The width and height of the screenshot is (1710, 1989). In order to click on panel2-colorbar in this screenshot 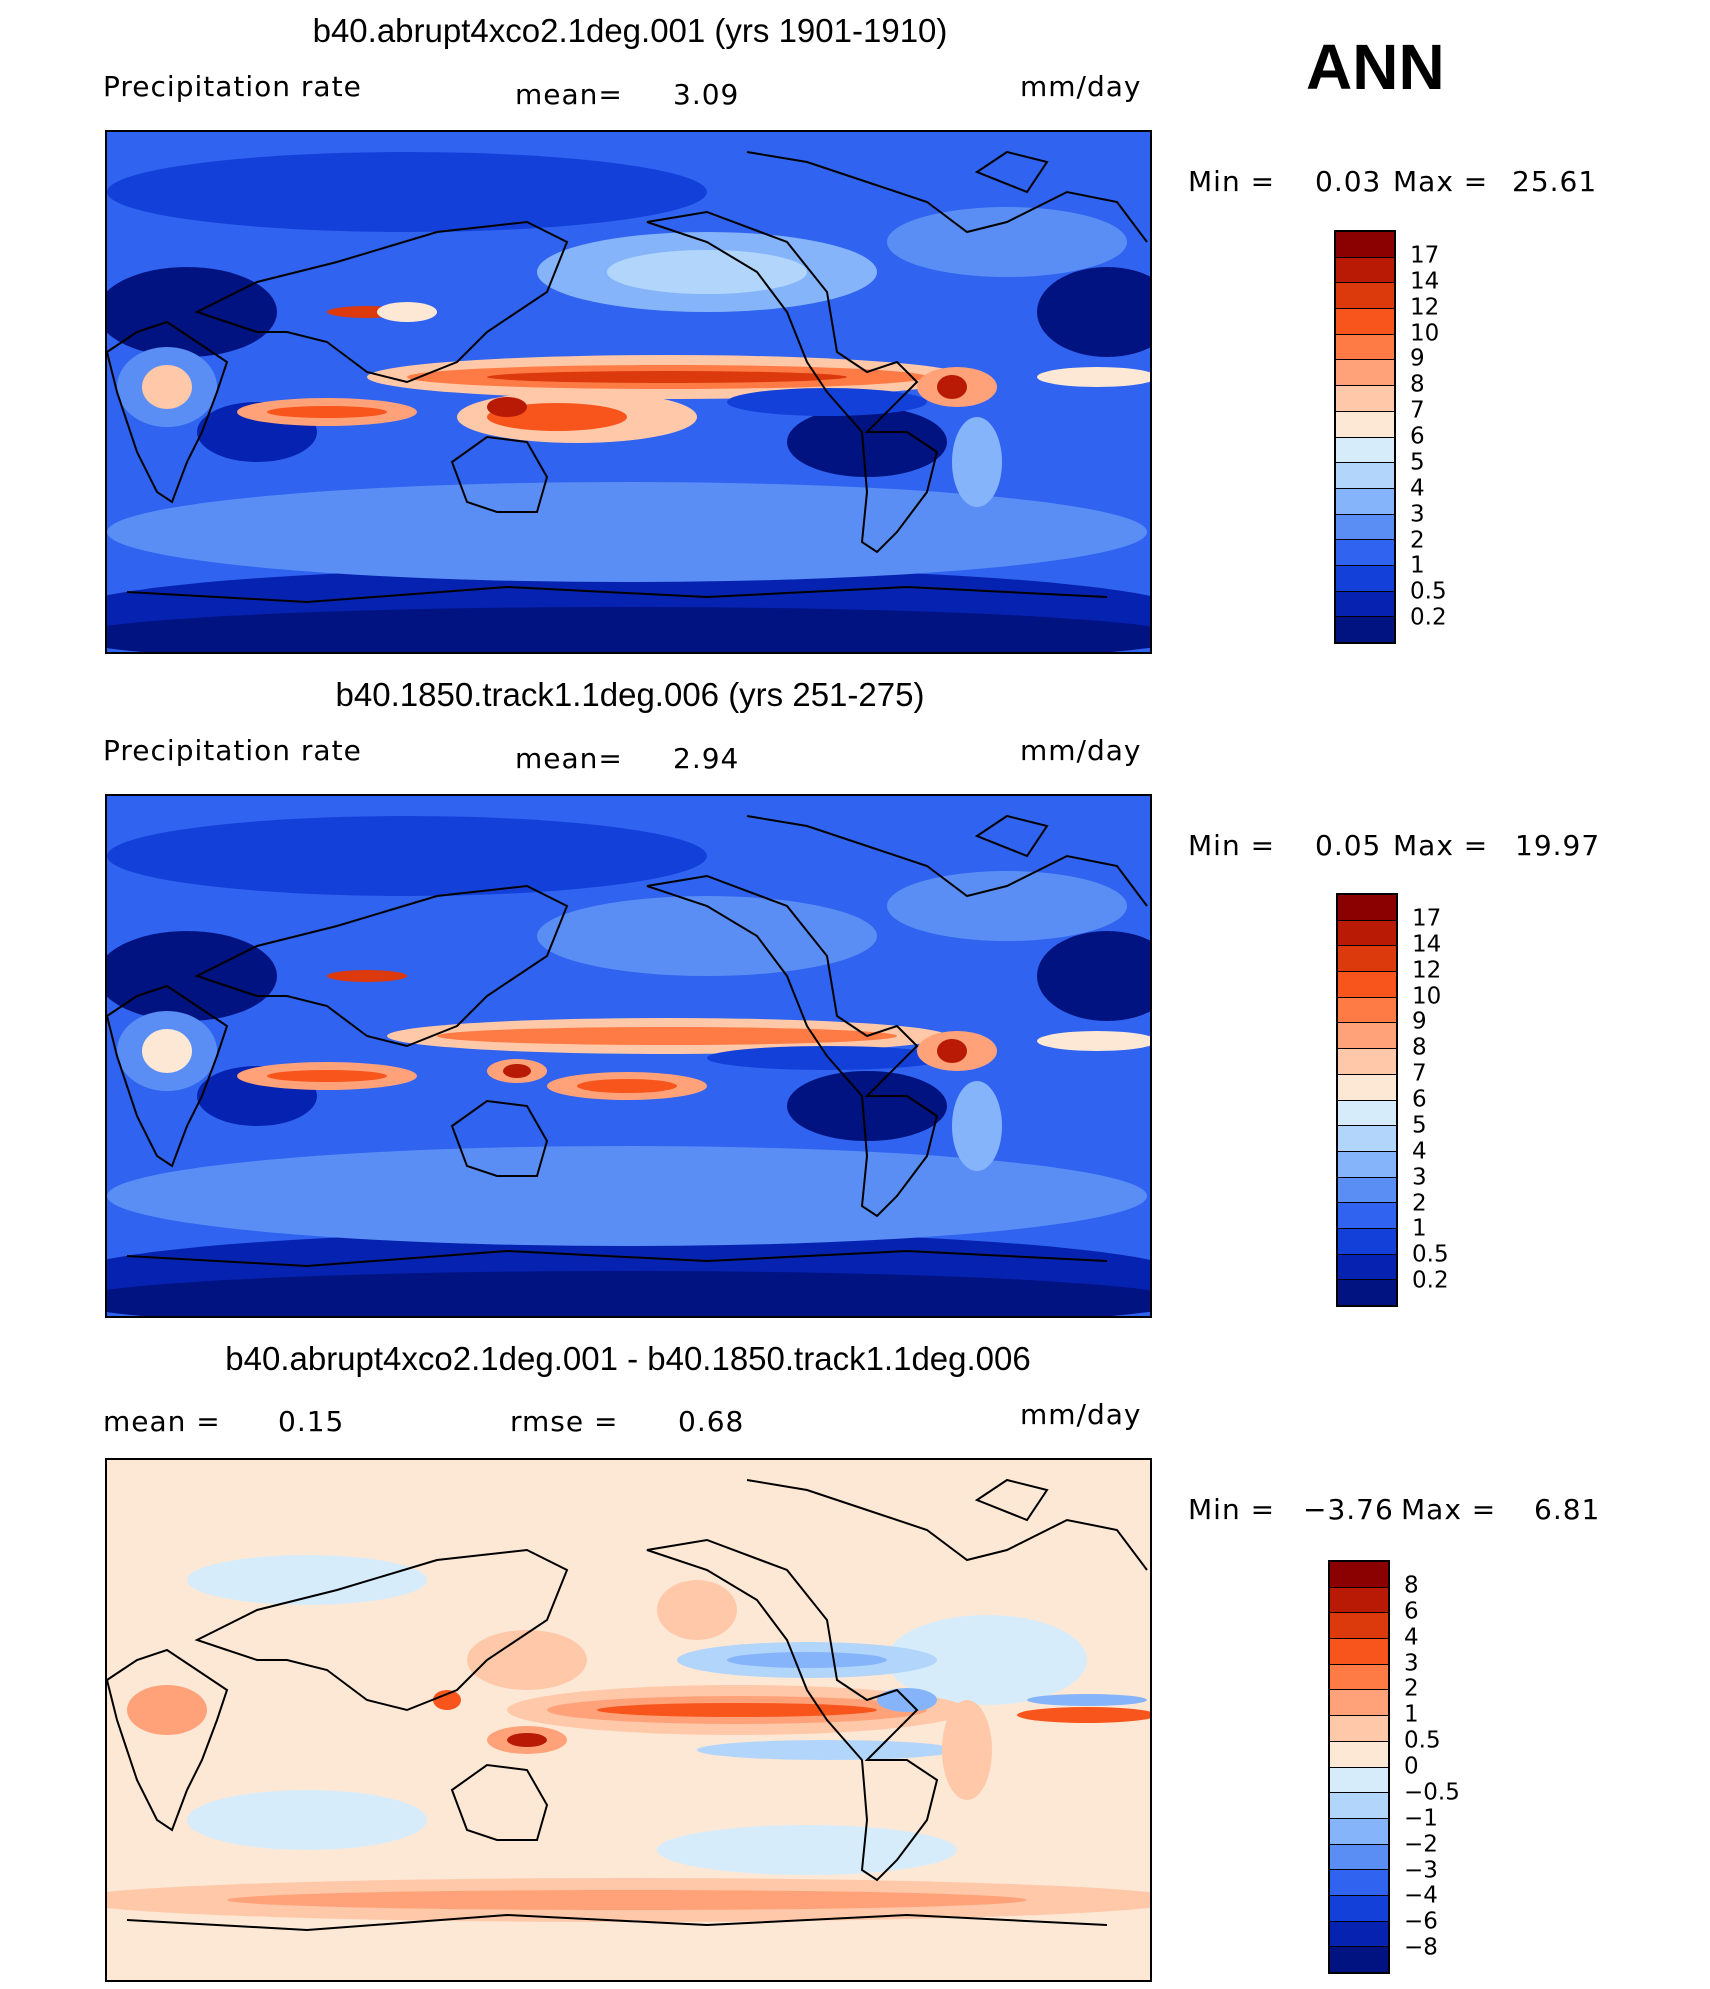, I will do `click(1367, 1100)`.